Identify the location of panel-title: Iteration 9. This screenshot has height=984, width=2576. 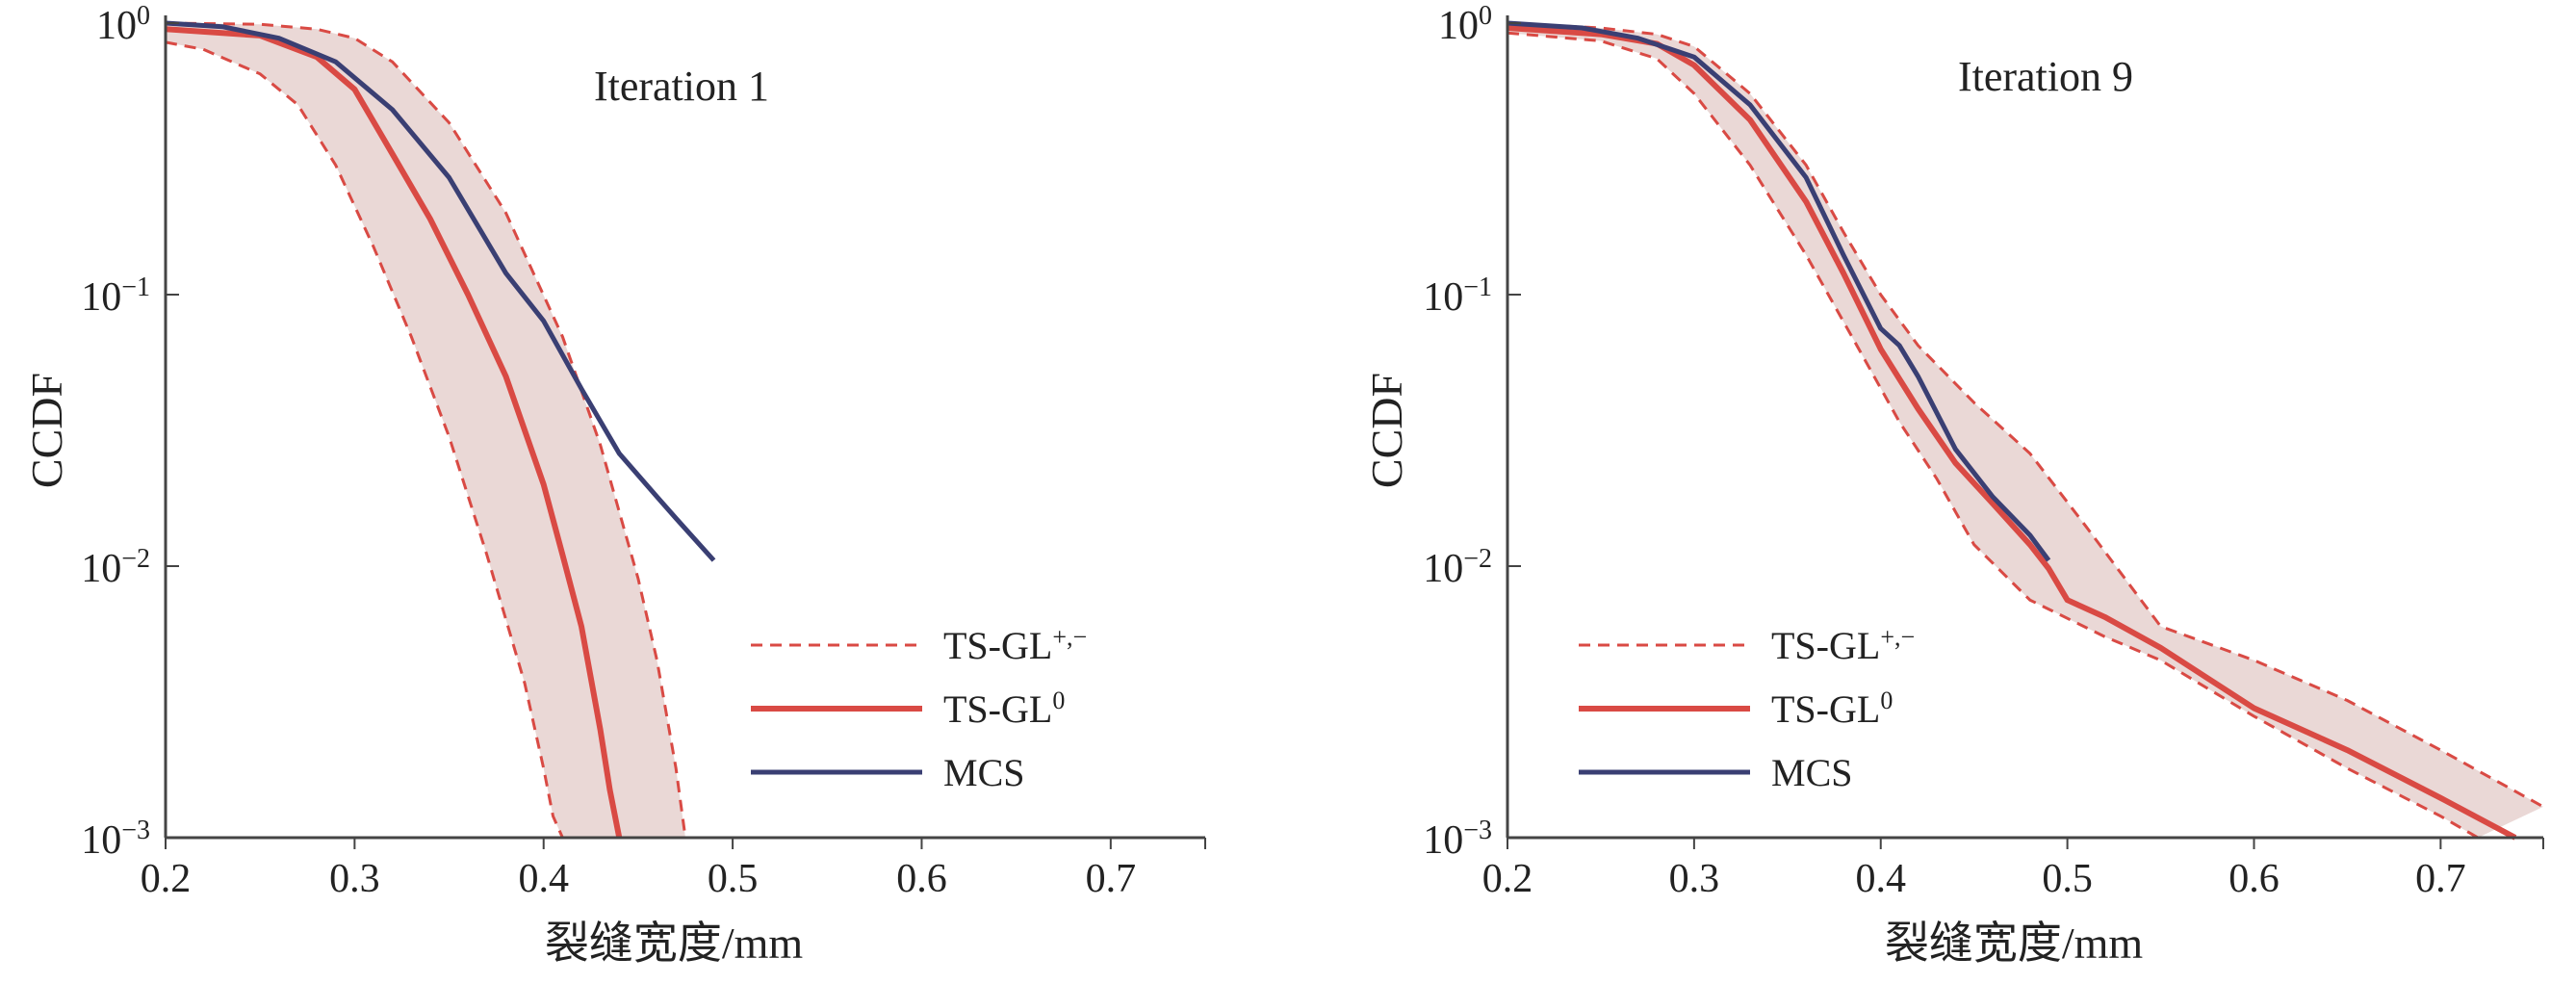
(2045, 76).